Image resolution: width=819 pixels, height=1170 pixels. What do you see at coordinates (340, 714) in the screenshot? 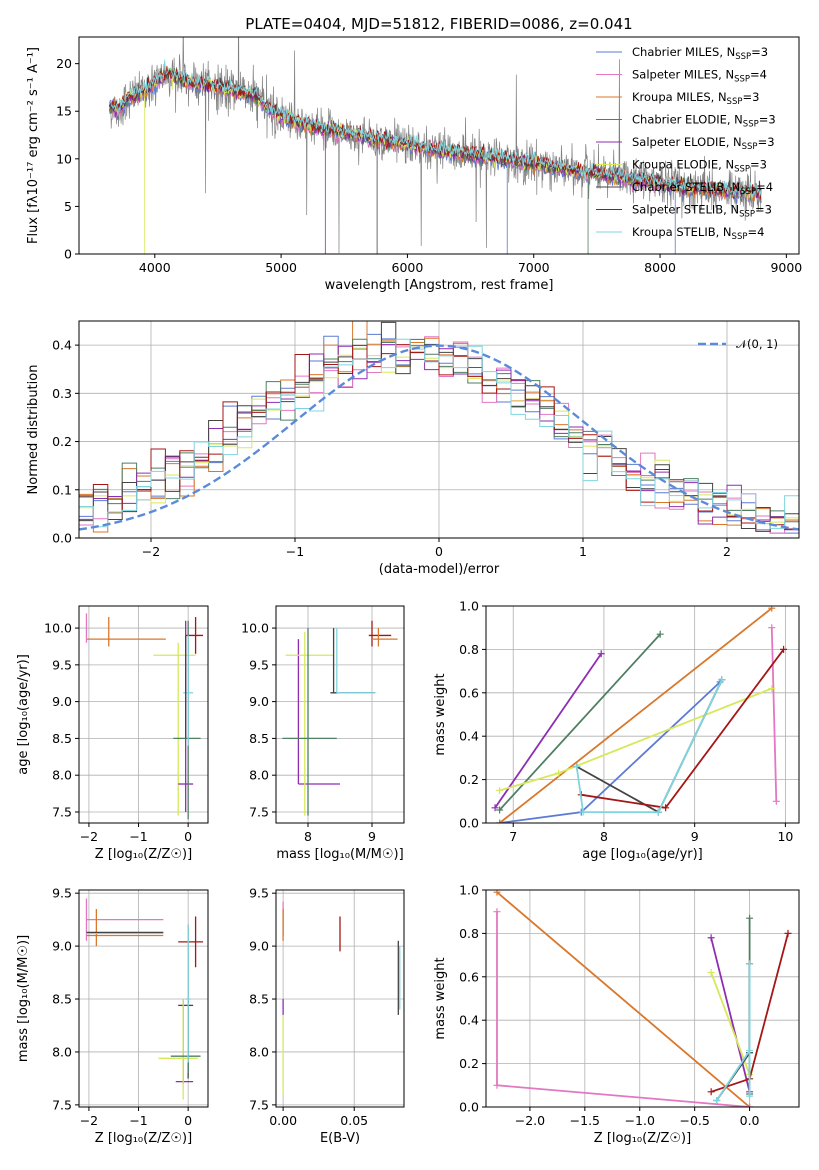
I see `age-vs-mass-frame` at bounding box center [340, 714].